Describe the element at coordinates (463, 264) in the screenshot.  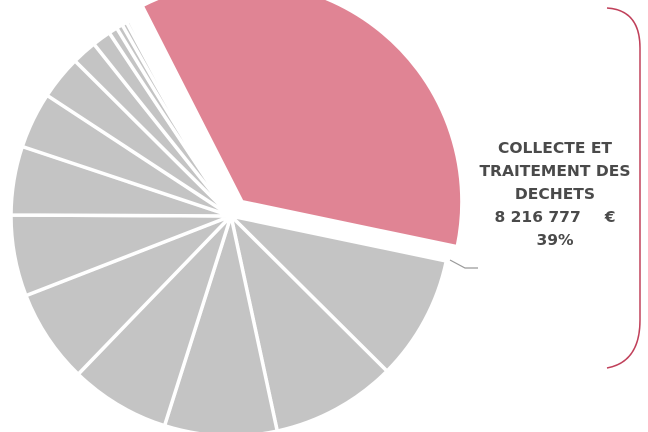
I see `leader-line` at that location.